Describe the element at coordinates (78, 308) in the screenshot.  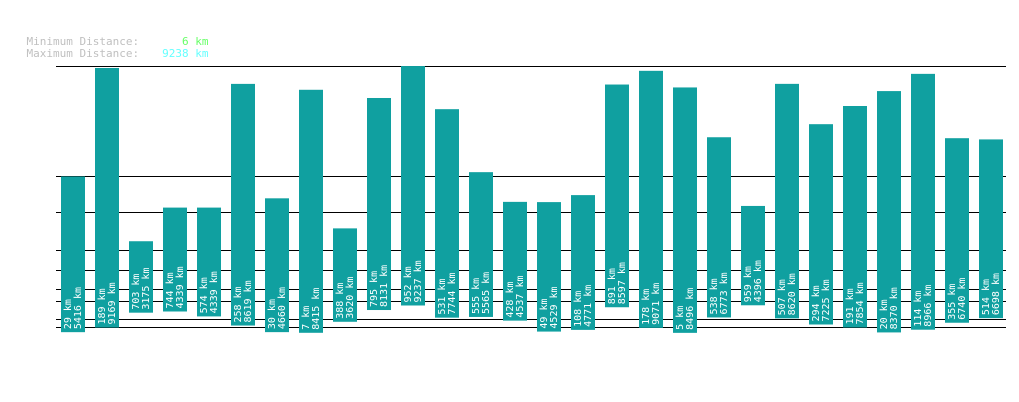
I see `bar-max-label: 5416 km` at that location.